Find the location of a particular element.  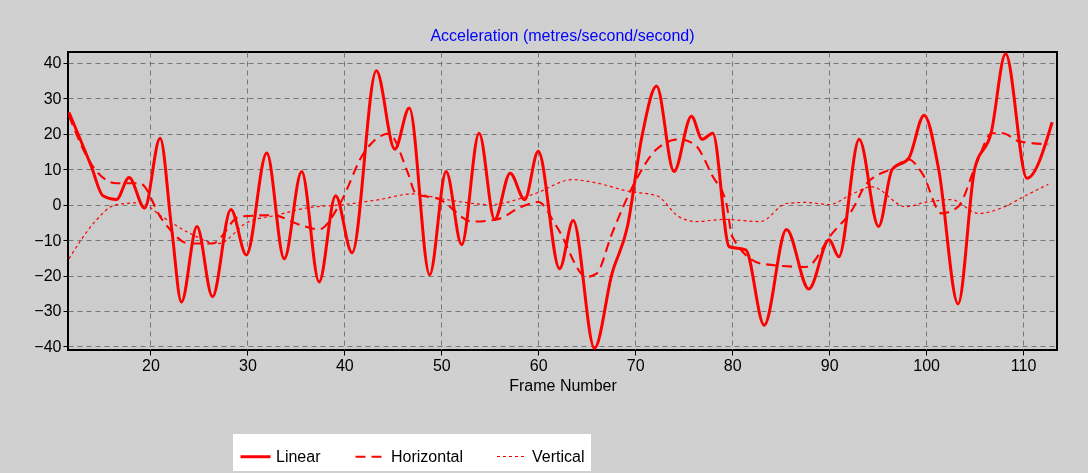

x-tick-label: 40 is located at coordinates (344, 365).